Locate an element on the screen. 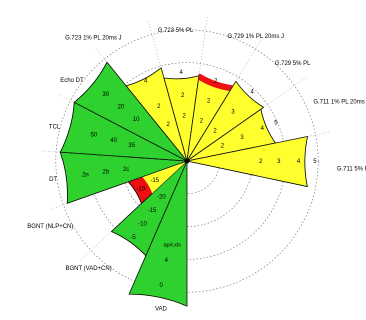  sector-tick-bgnt-vad-cn-1: -10 is located at coordinates (142, 225).